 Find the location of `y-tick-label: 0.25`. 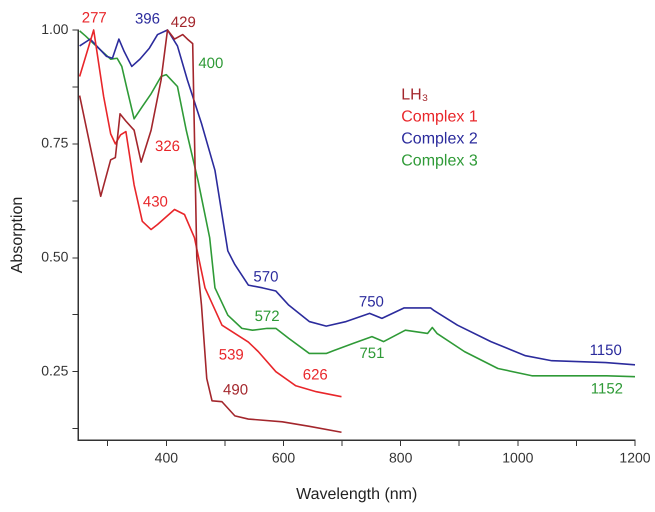

y-tick-label: 0.25 is located at coordinates (55, 370).